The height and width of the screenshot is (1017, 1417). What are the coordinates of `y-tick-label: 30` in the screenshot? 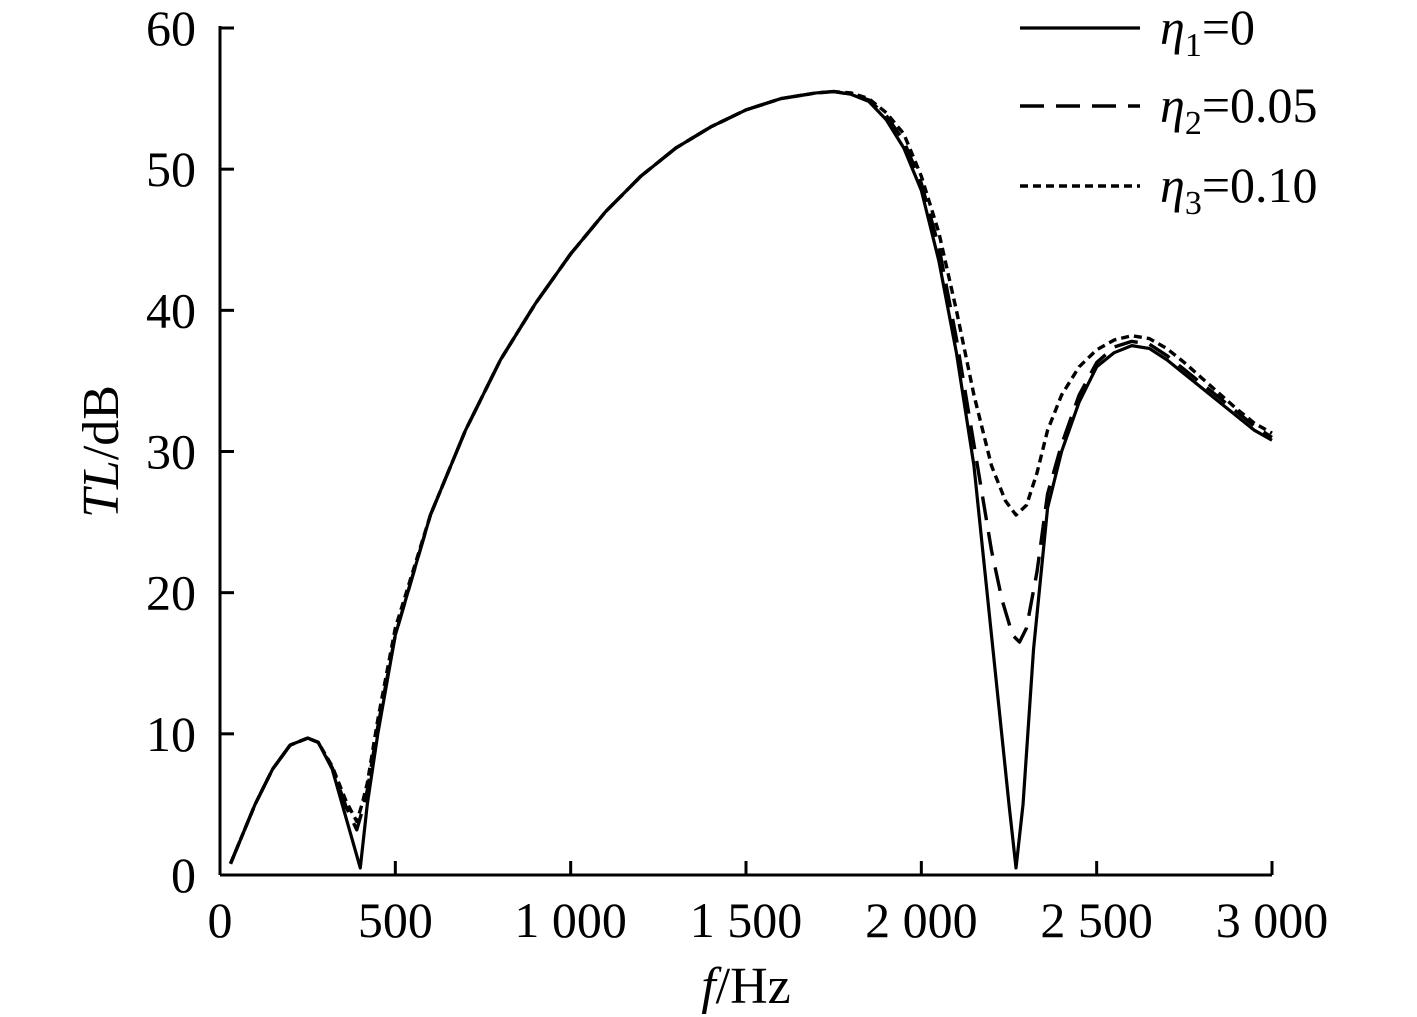 It's located at (171, 452).